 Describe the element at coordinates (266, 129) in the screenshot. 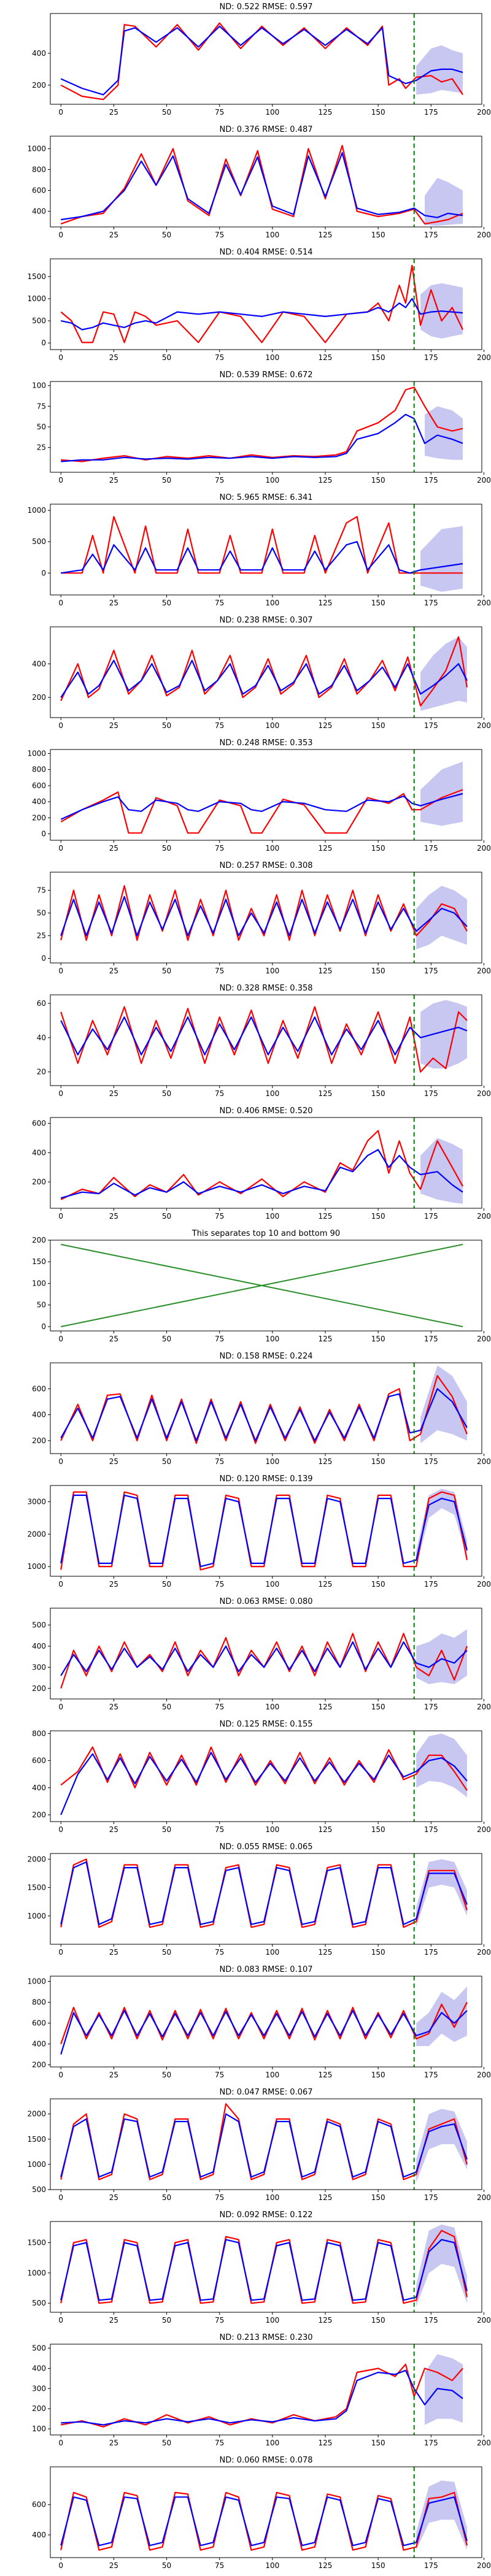

I see `panel-title: ND: 0.376 RMSE: 0.487` at that location.